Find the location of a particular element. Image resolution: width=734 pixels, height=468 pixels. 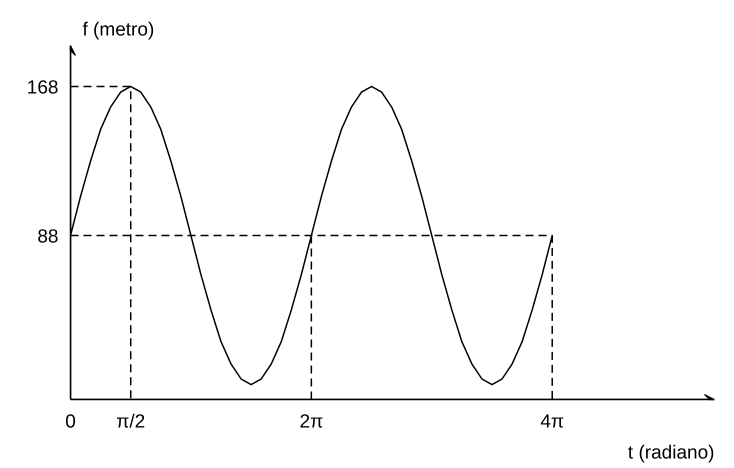

x-axis-title: t (radiano) is located at coordinates (671, 453).